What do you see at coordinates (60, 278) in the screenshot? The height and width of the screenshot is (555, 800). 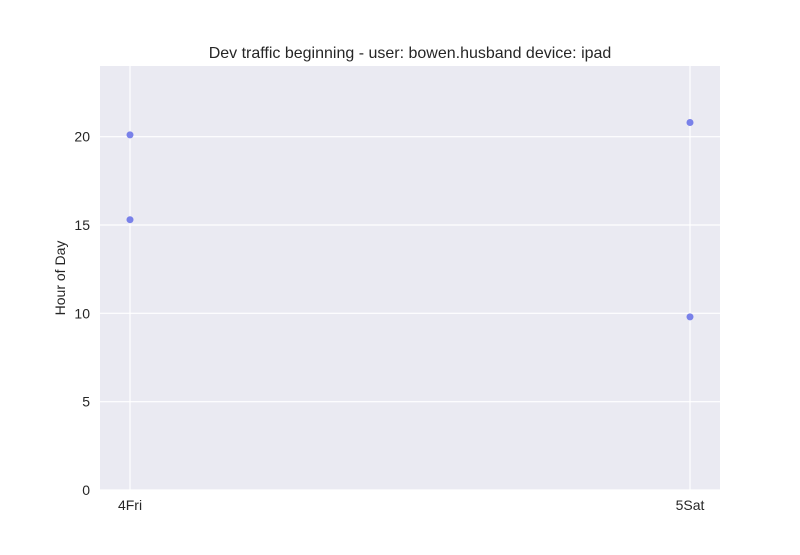 I see `y-axis-label: Hour of Day` at bounding box center [60, 278].